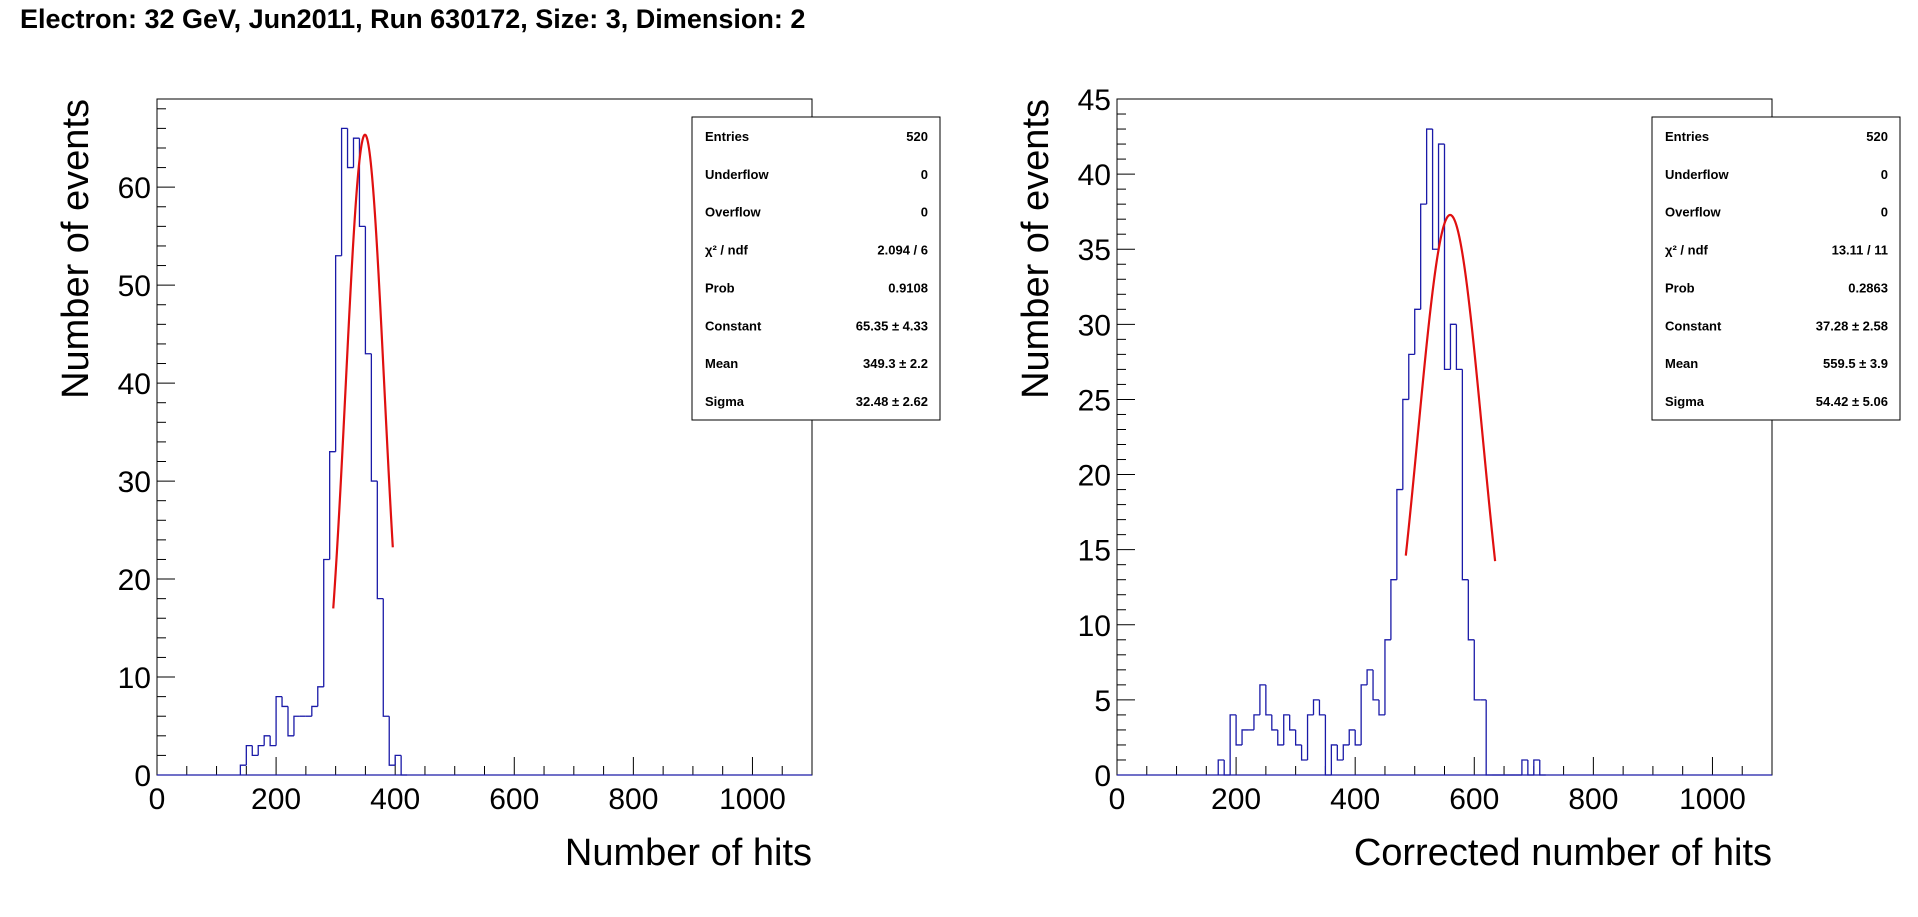  I want to click on x-tick-label: 600, so click(514, 799).